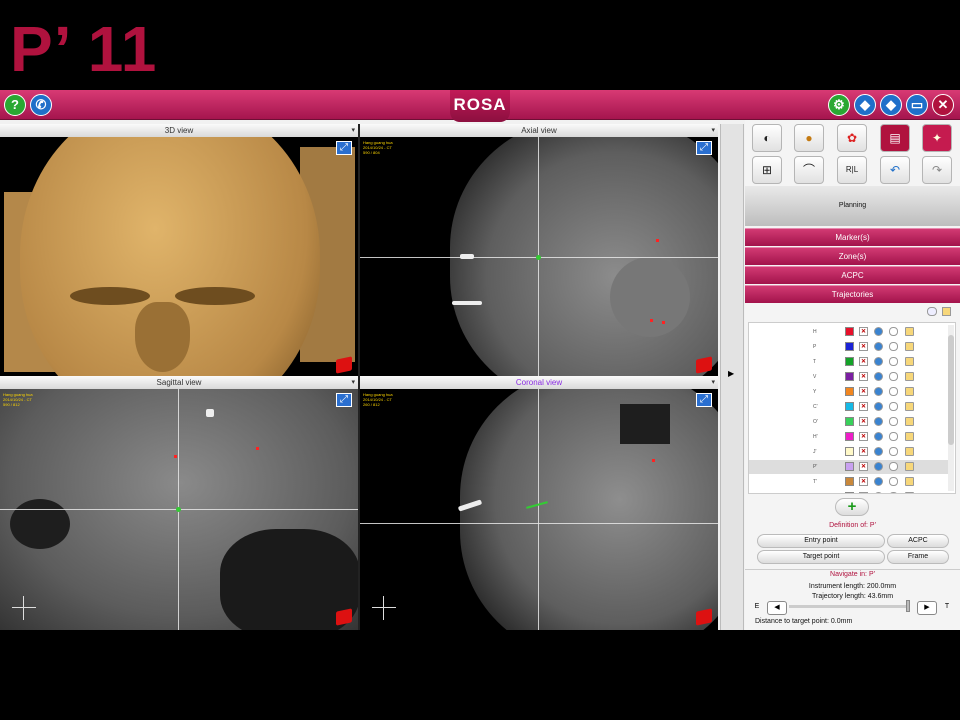 The width and height of the screenshot is (960, 720). Describe the element at coordinates (937, 138) in the screenshot. I see `robot-icon: ✦` at that location.